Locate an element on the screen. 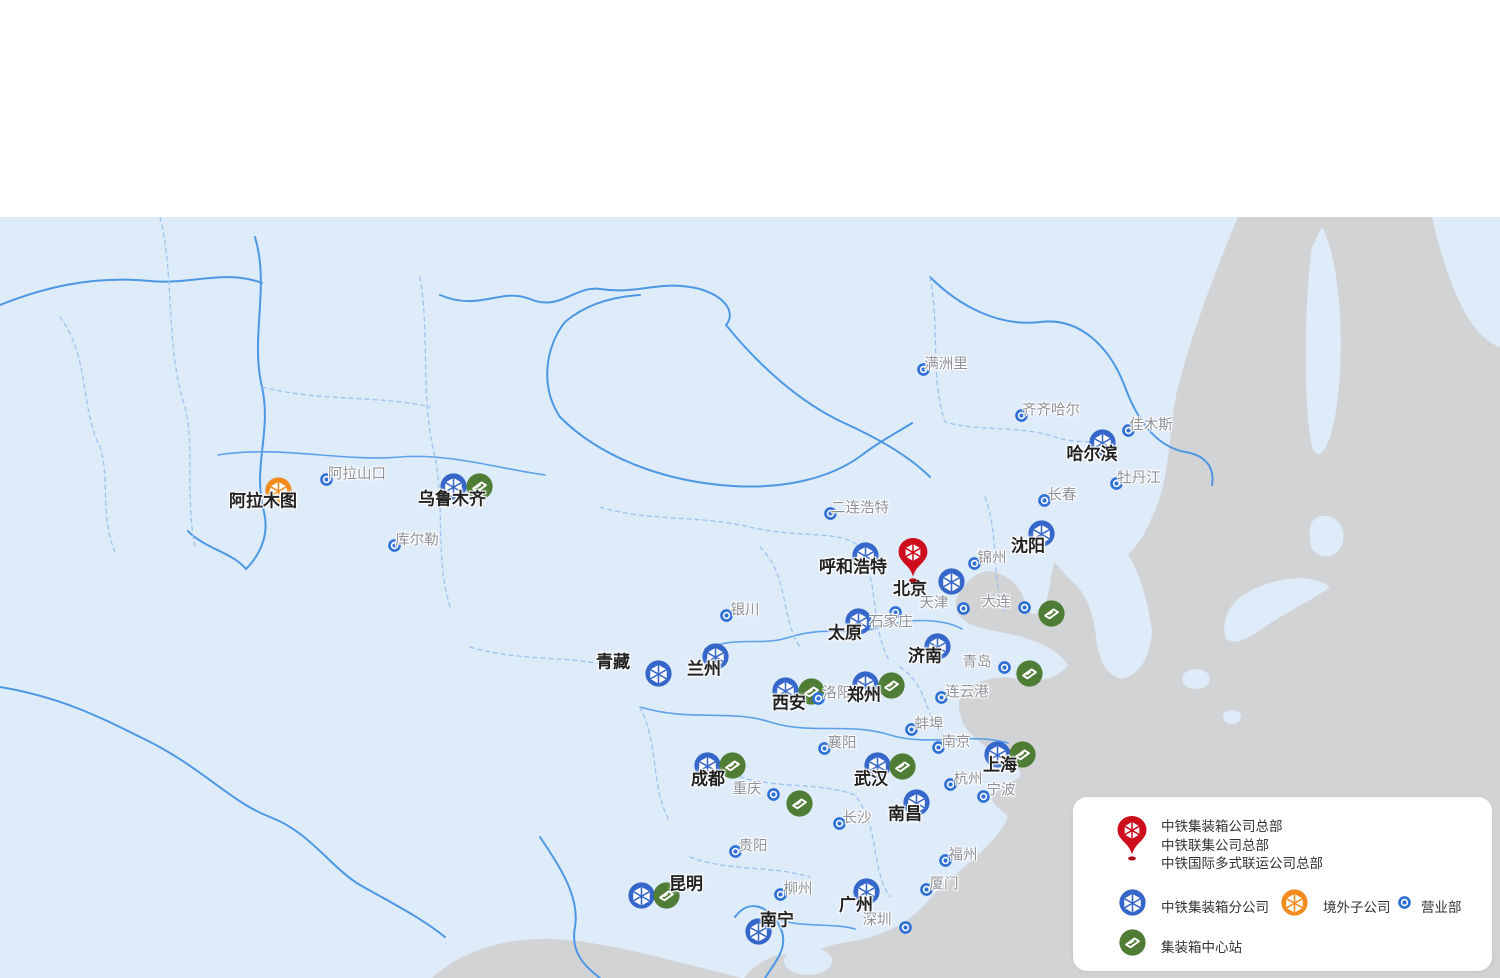  city-label: 杭州 is located at coordinates (968, 779).